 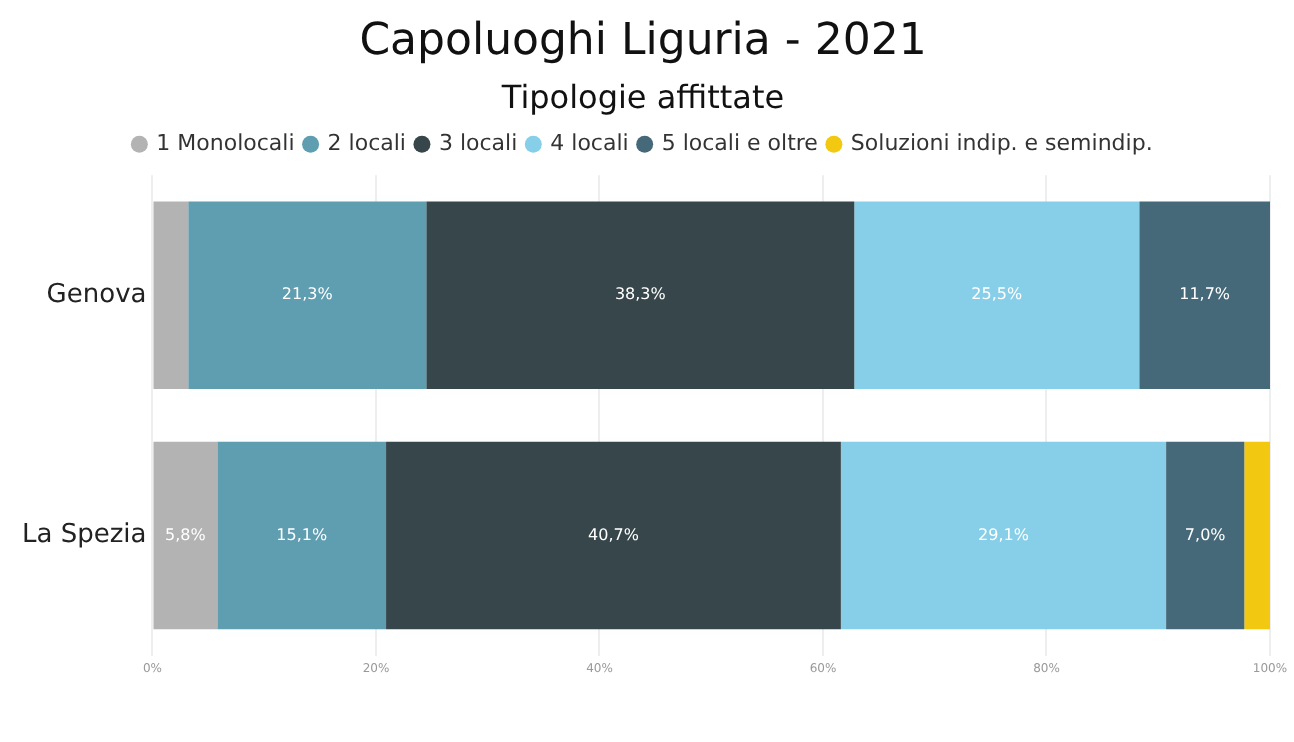 What do you see at coordinates (589, 142) in the screenshot?
I see `legend-label: 4 locali` at bounding box center [589, 142].